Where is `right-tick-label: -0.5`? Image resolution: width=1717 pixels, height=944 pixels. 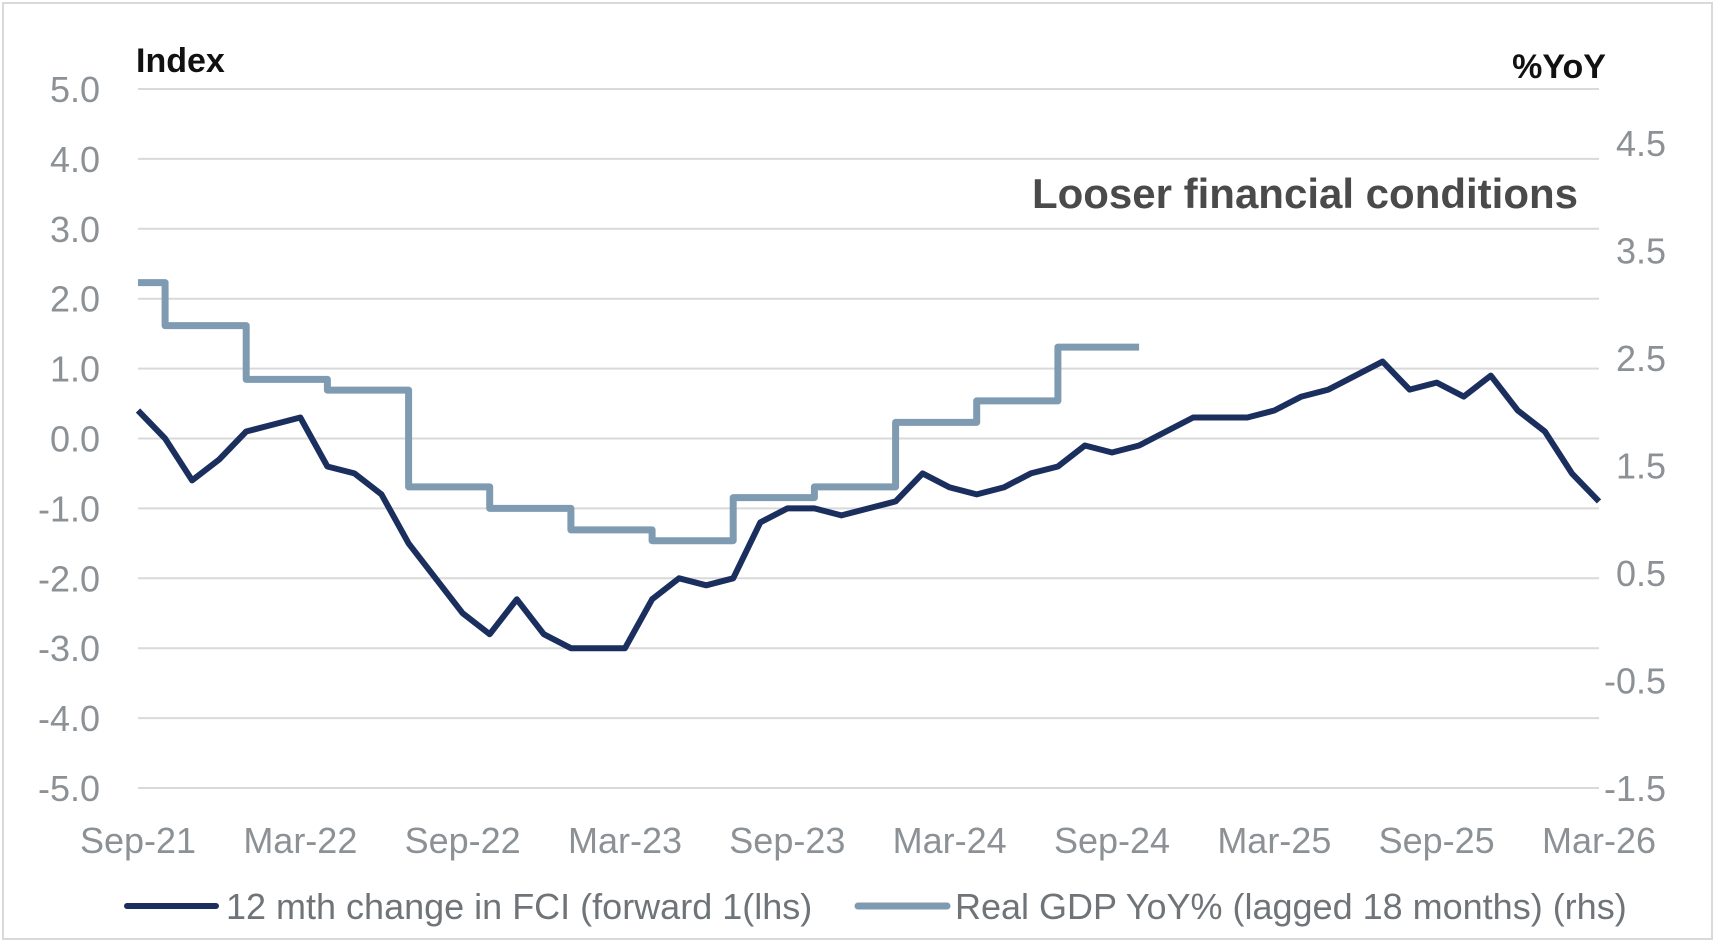 right-tick-label: -0.5 is located at coordinates (1635, 680).